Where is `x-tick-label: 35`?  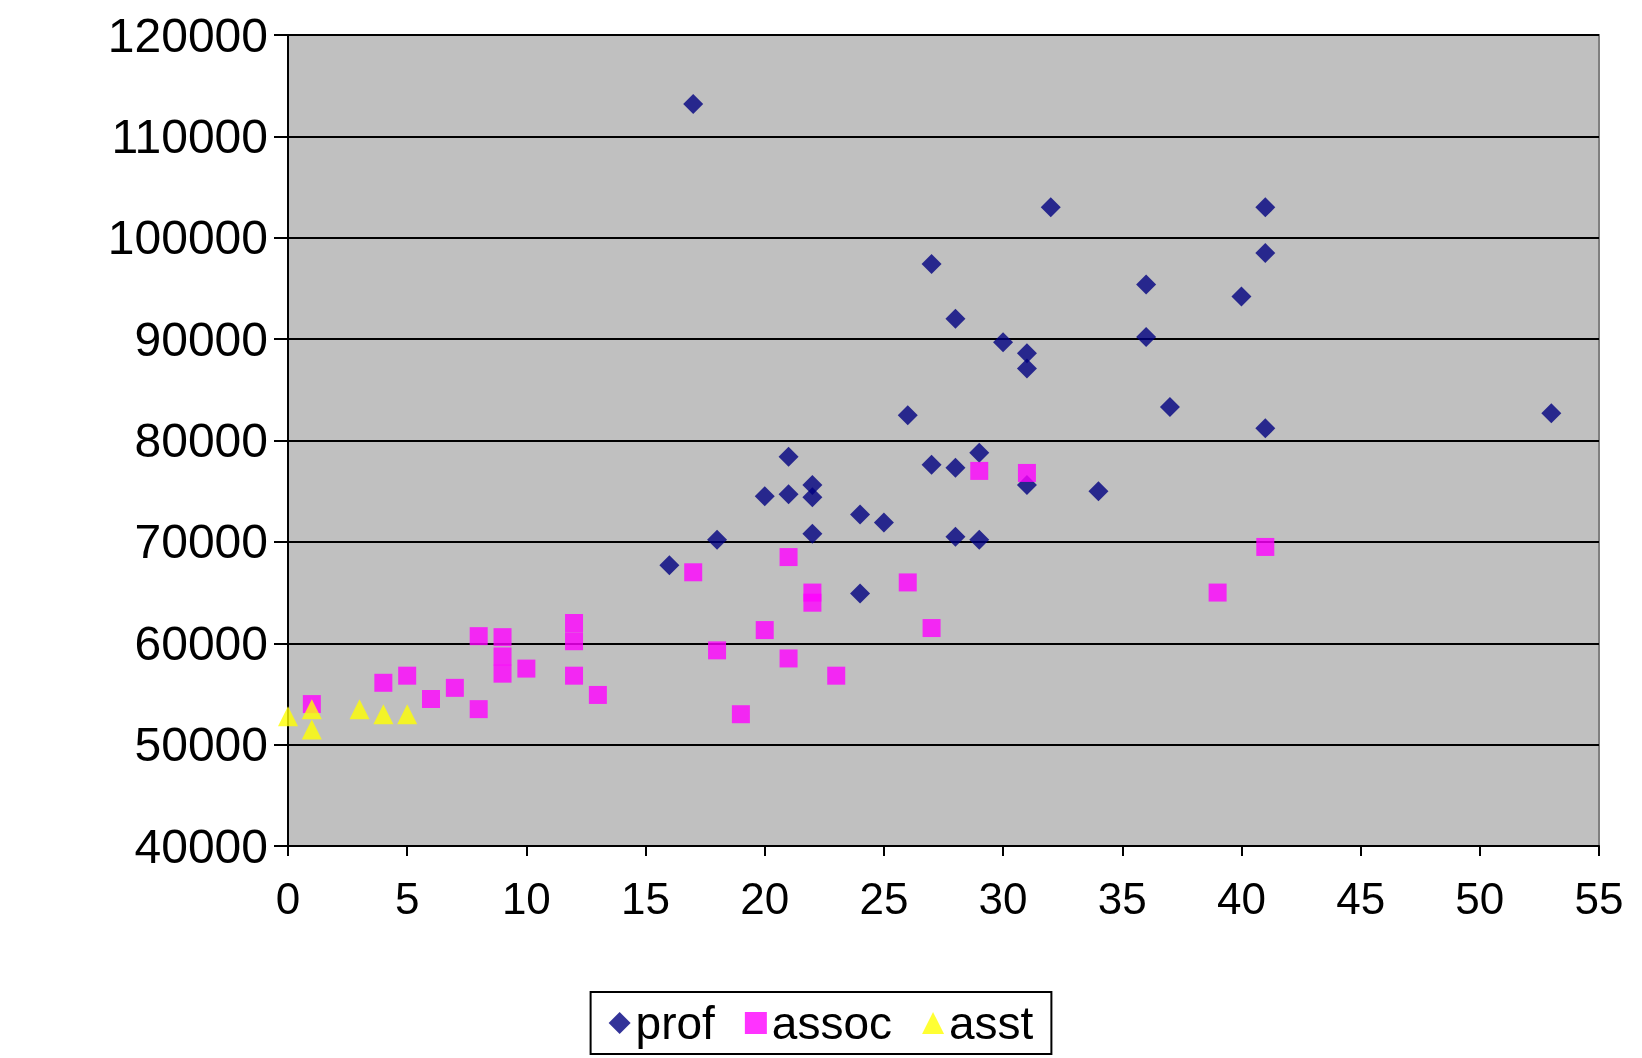
x-tick-label: 35 is located at coordinates (1122, 898).